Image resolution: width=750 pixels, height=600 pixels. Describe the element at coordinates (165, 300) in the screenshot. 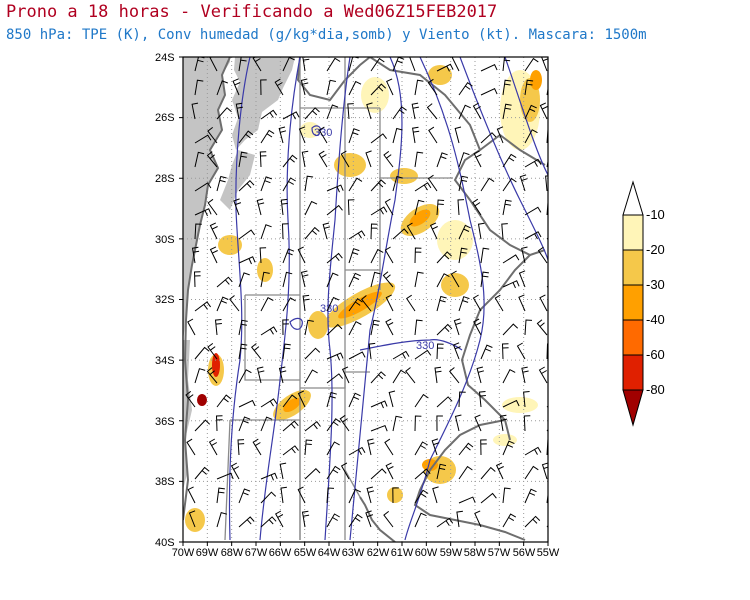

I see `lat-axis: 24S 26S 28S 30S 32S 34S 36S 38S 40S` at that location.